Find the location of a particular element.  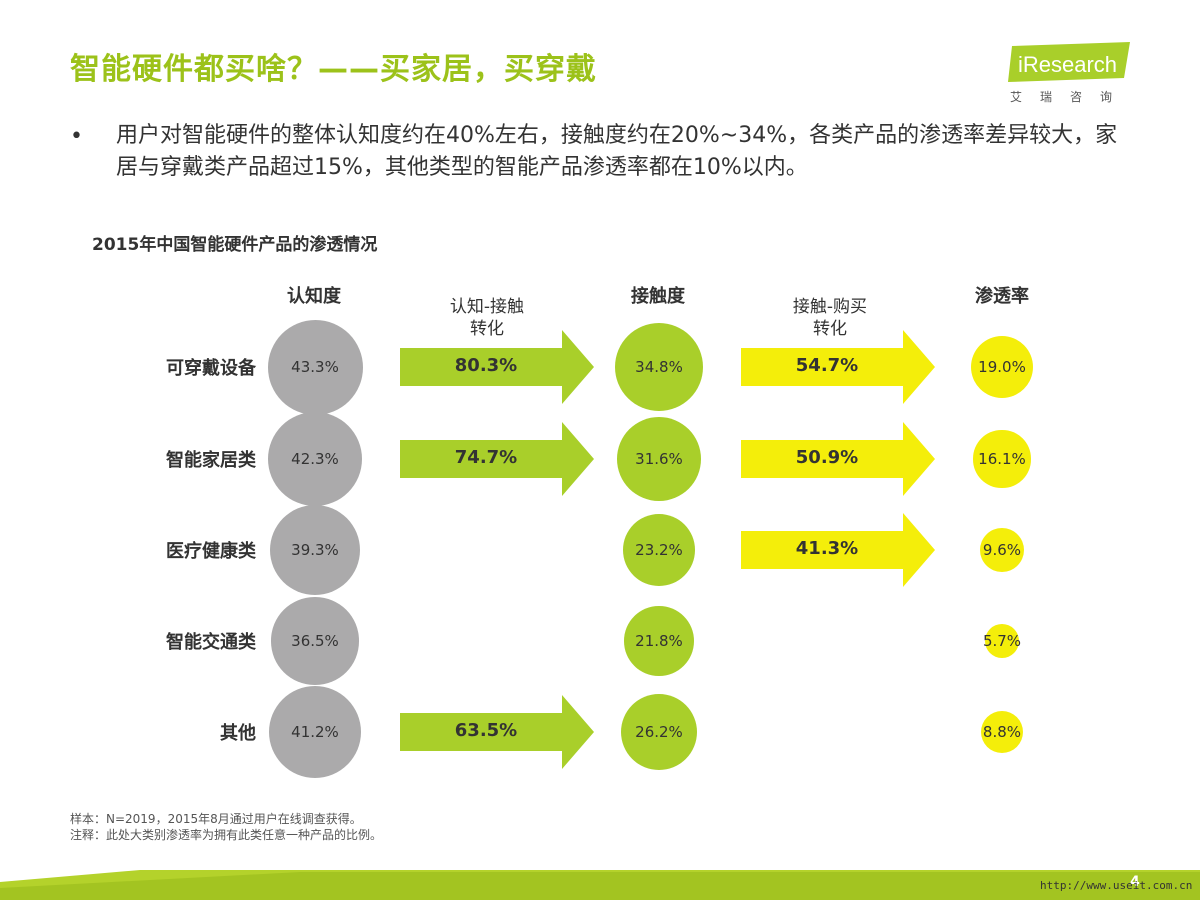

contact-purchase-arrow: 54.7% is located at coordinates (838, 367).